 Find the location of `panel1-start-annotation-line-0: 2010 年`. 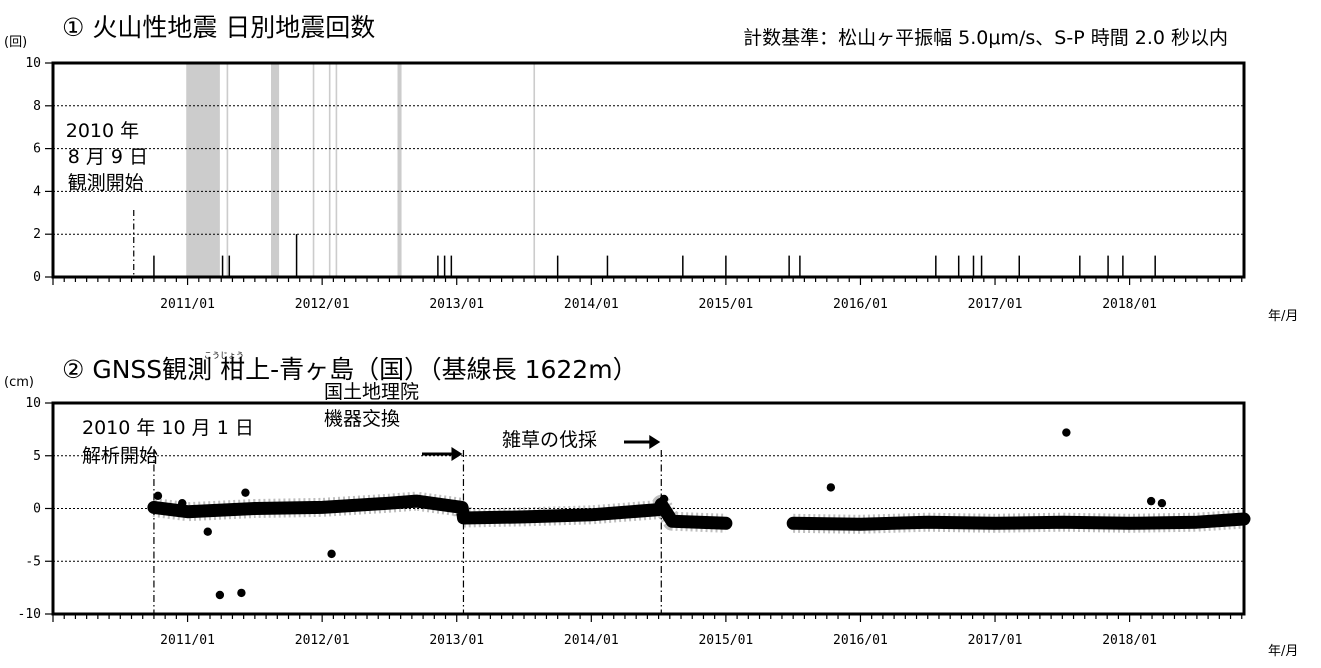

panel1-start-annotation-line-0: 2010 年 is located at coordinates (102, 131).